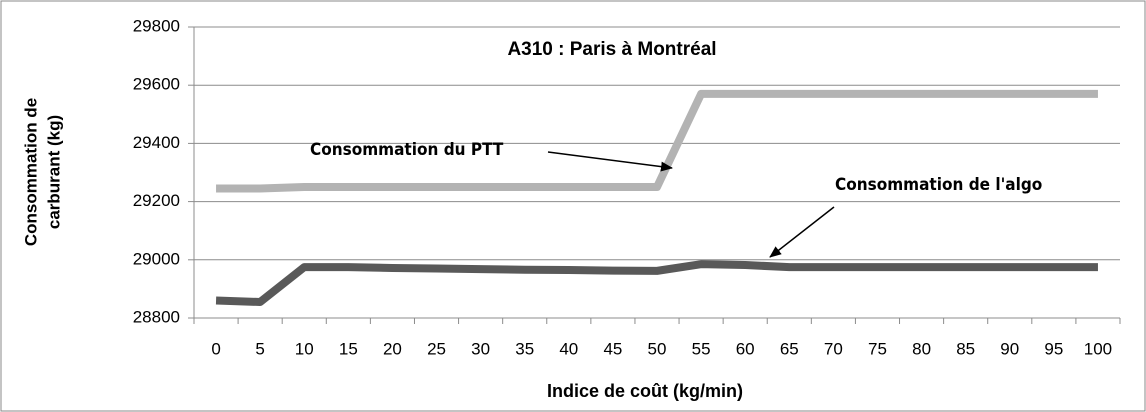  Describe the element at coordinates (30, 172) in the screenshot. I see `y-axis-label: Consommation de` at that location.